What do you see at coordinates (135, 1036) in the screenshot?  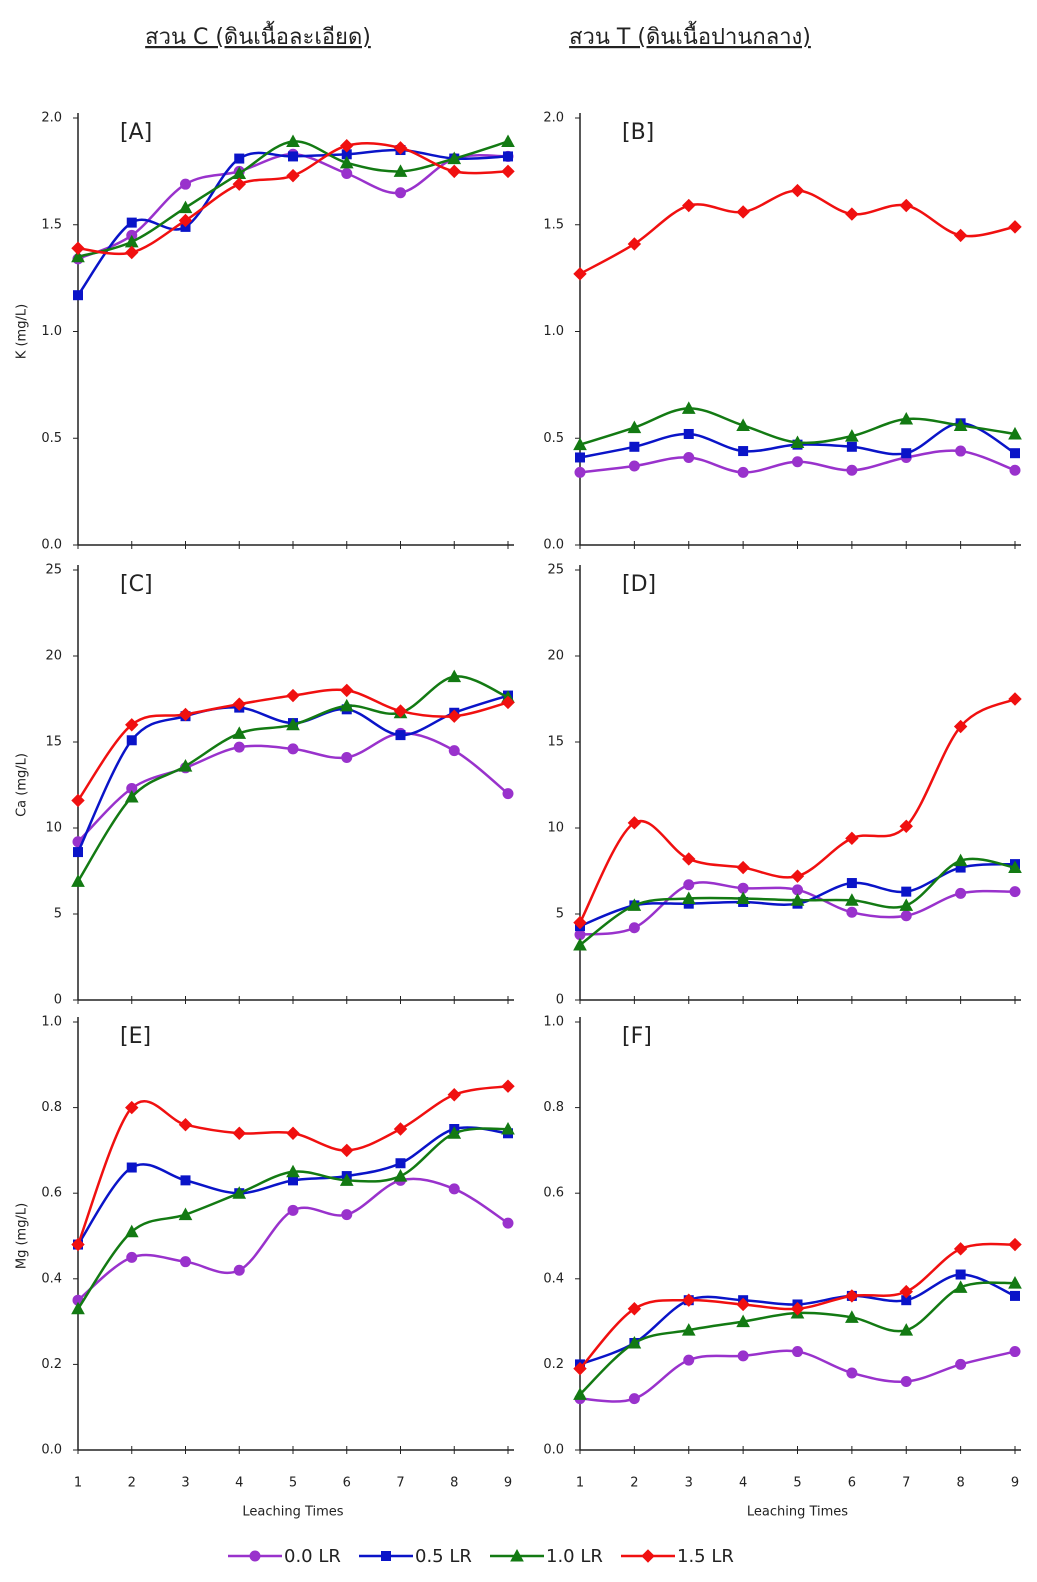 I see `panel-label: [E]` at bounding box center [135, 1036].